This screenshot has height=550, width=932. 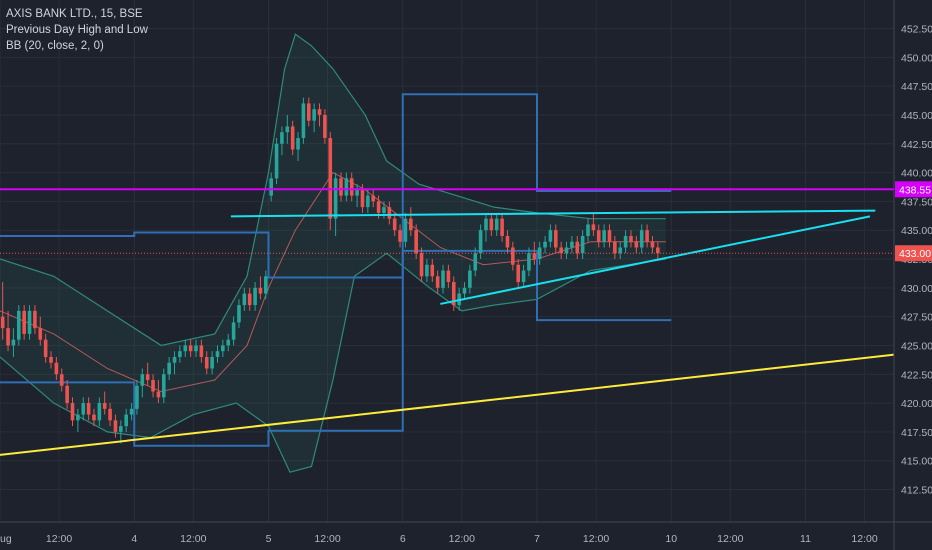 What do you see at coordinates (805, 539) in the screenshot?
I see `x-tick-label: 11` at bounding box center [805, 539].